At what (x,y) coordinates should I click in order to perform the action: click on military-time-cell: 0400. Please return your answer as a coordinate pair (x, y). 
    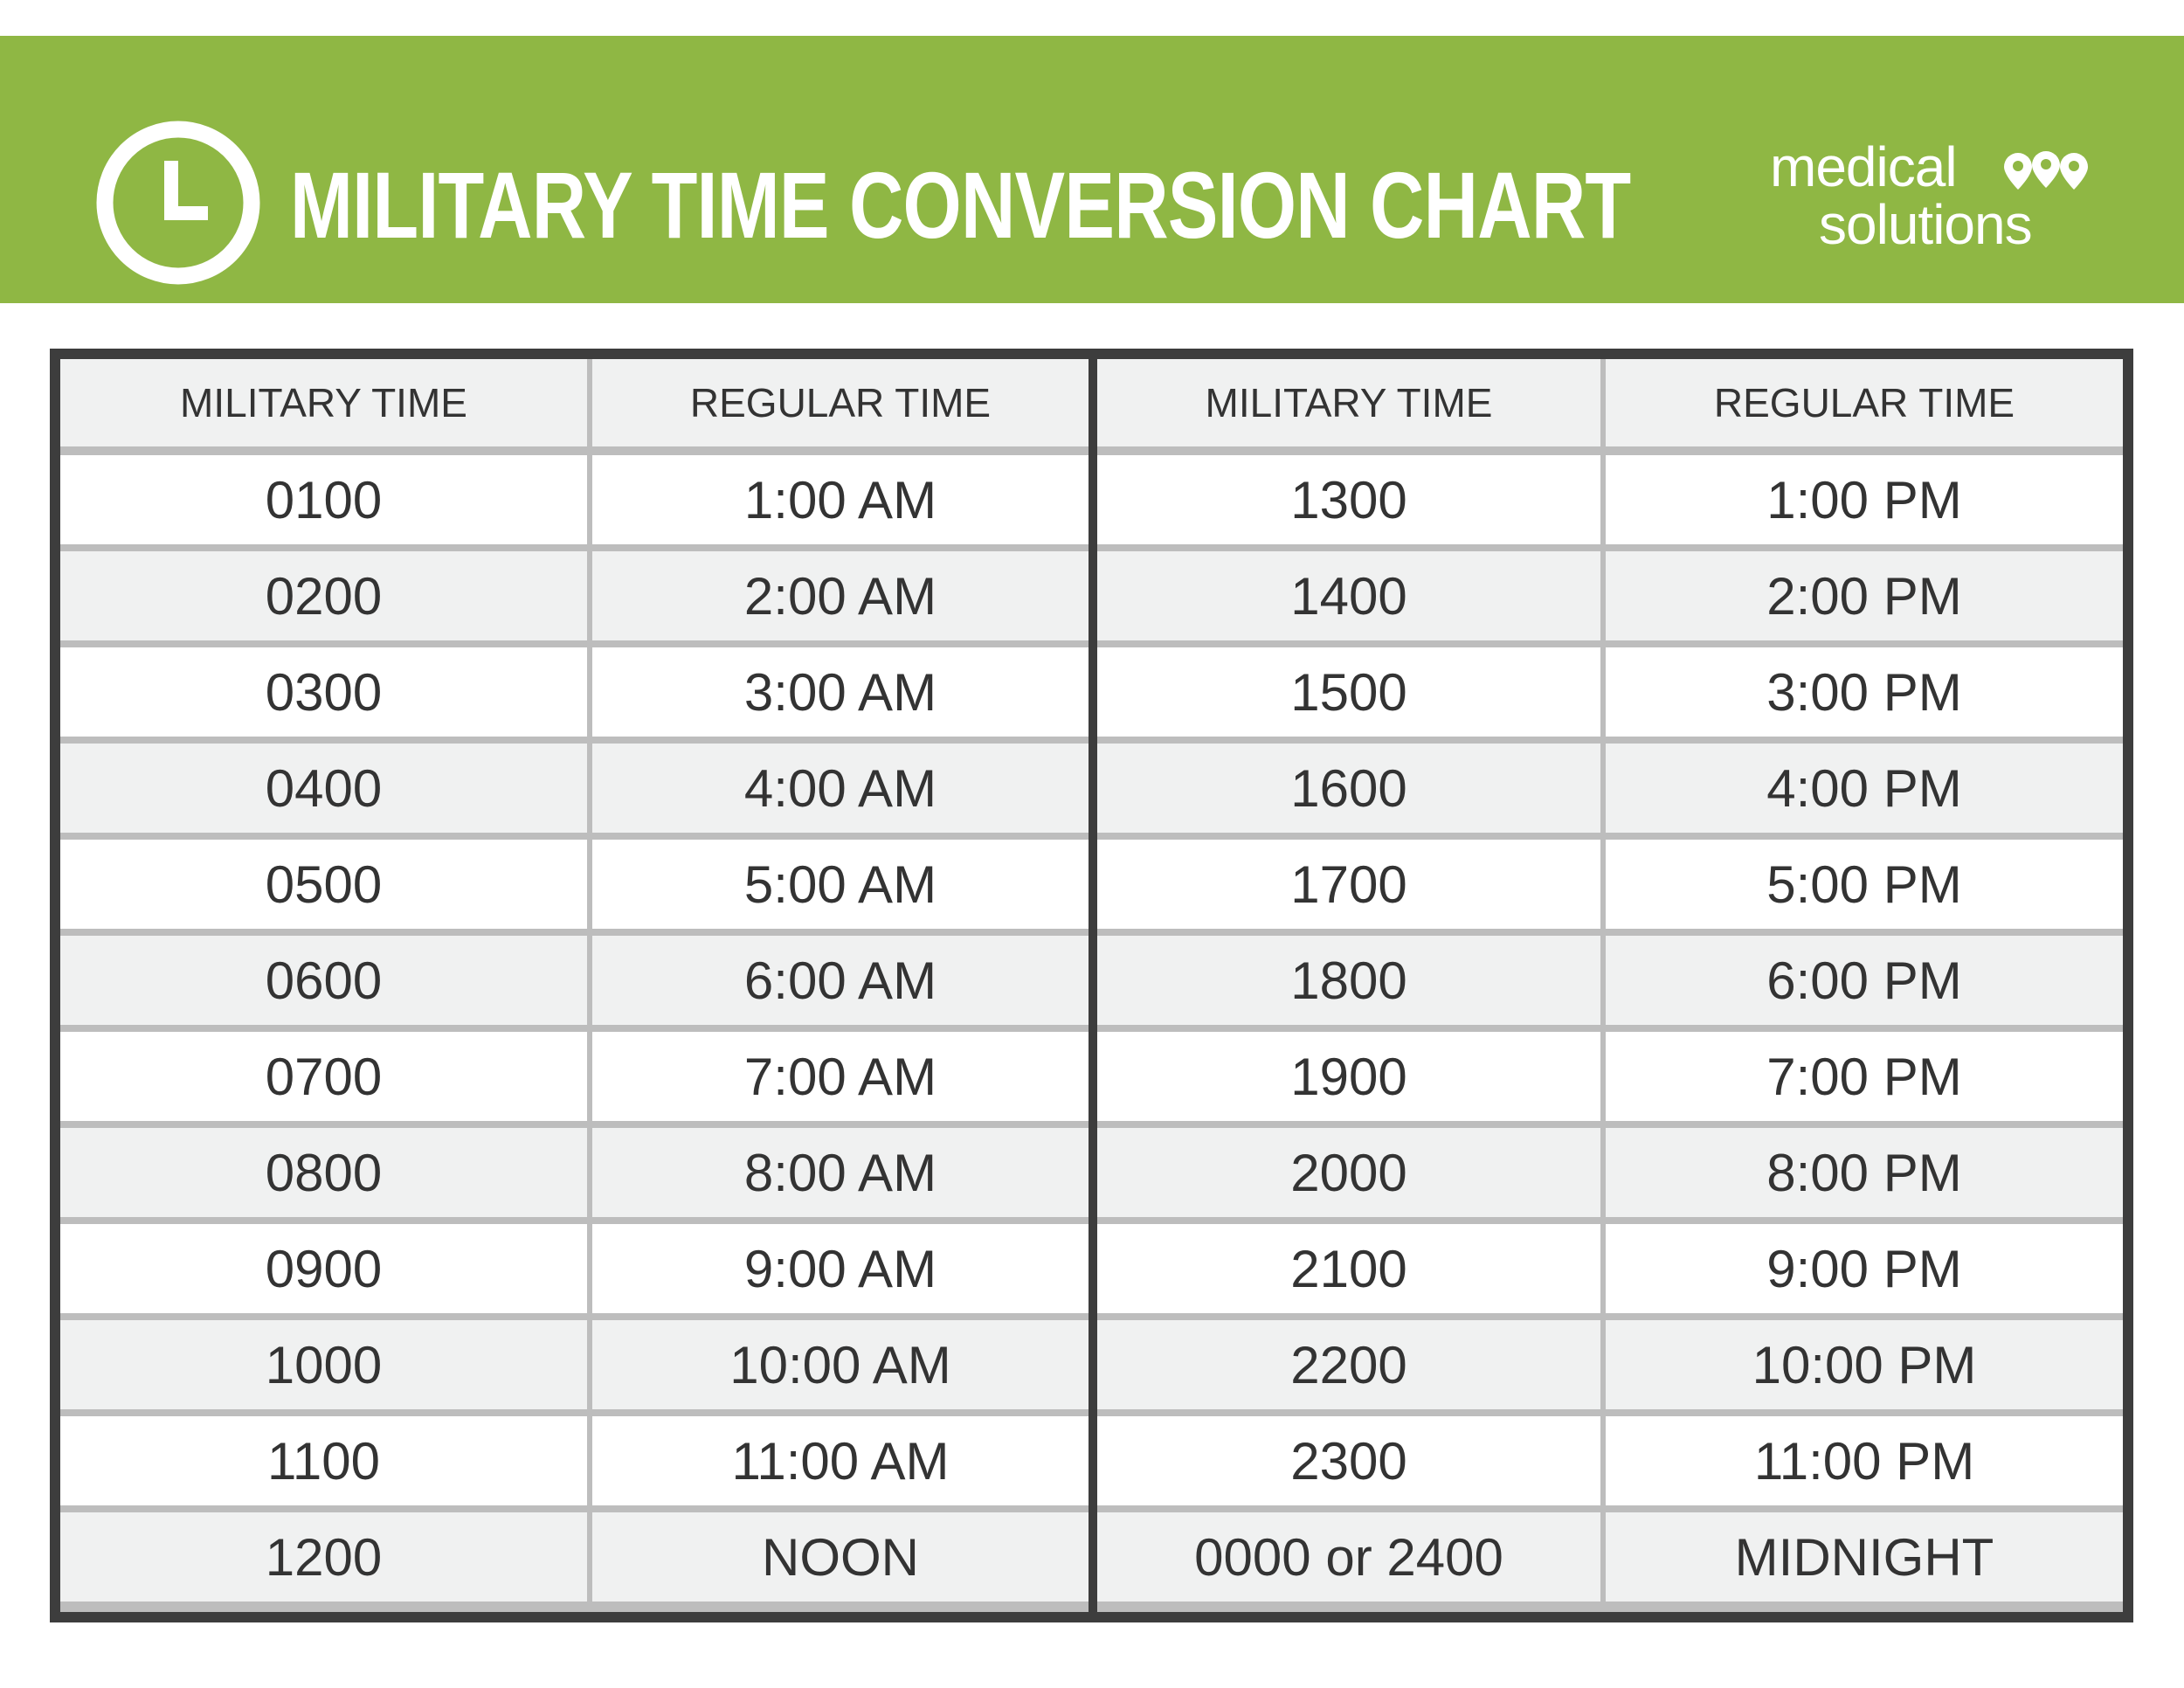
    Looking at the image, I should click on (323, 788).